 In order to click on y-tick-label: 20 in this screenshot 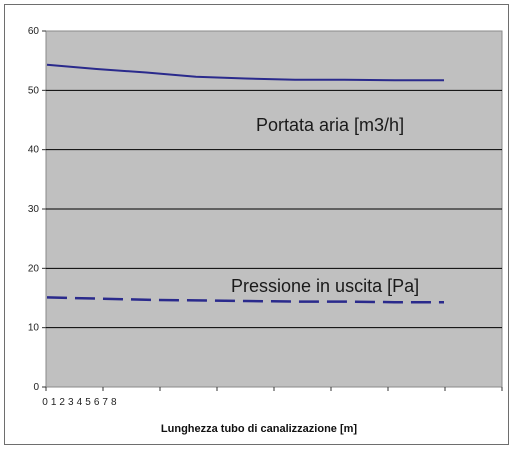, I will do `click(34, 268)`.